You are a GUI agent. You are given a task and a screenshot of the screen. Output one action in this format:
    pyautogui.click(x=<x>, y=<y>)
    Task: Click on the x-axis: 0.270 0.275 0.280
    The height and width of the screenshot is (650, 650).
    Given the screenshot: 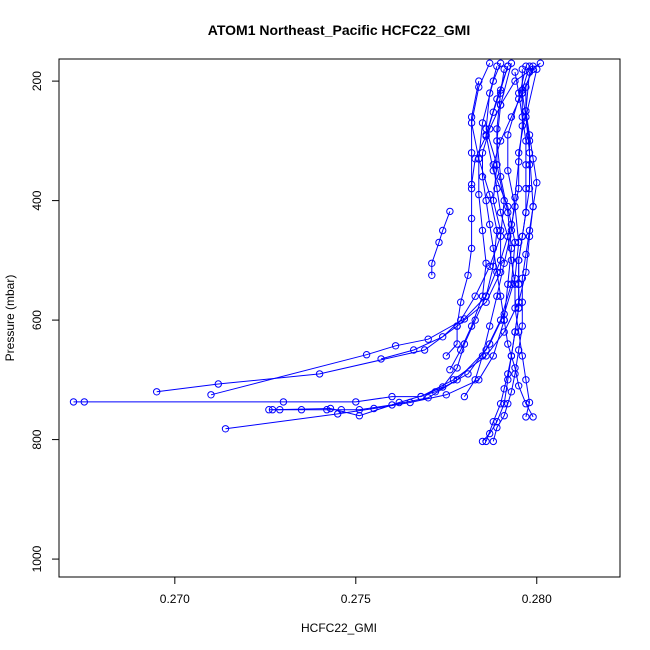 What is the action you would take?
    pyautogui.click(x=356, y=591)
    